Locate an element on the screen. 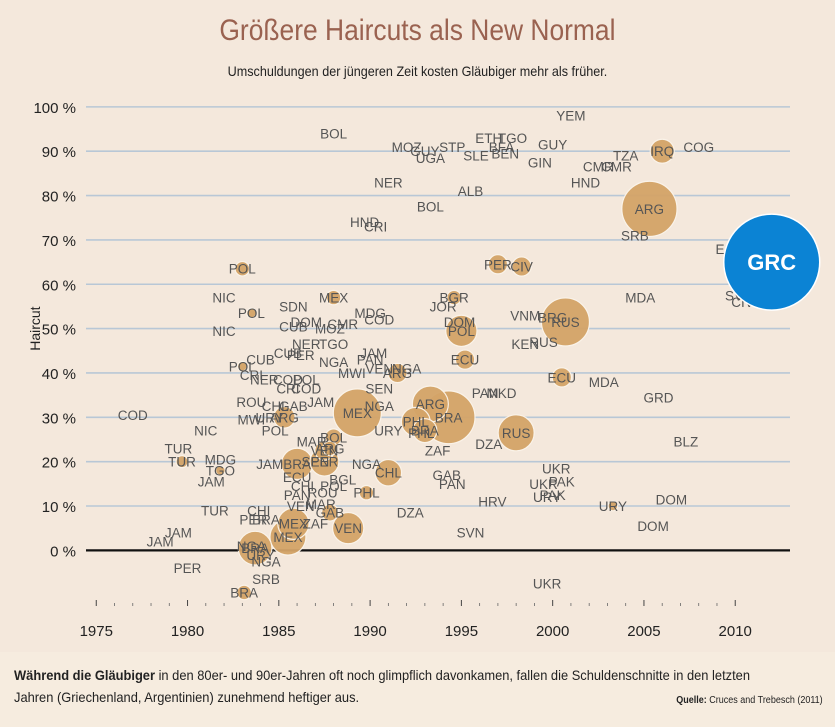 Image resolution: width=835 pixels, height=727 pixels. point-label: PHL is located at coordinates (366, 493).